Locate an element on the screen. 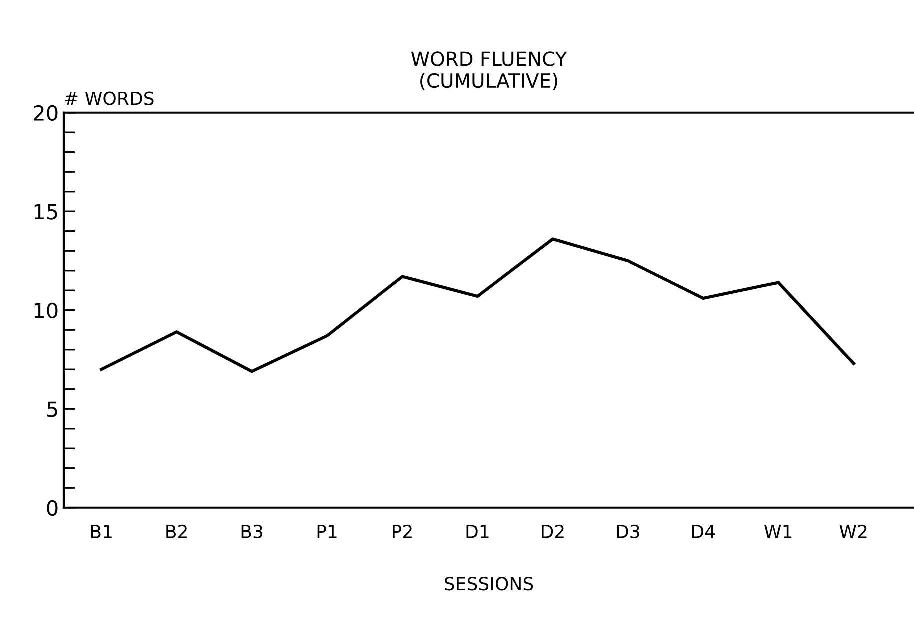 This screenshot has width=914, height=627. x-axis-title: SESSIONS is located at coordinates (489, 584).